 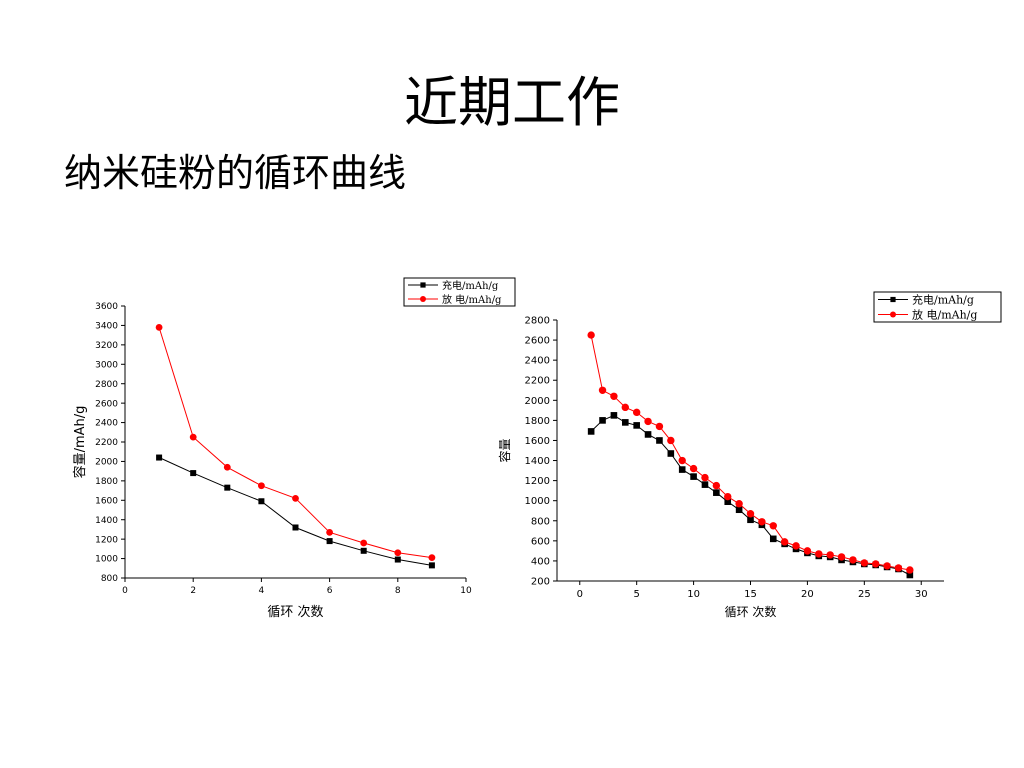 I want to click on y-tick-label: 600, so click(x=540, y=541).